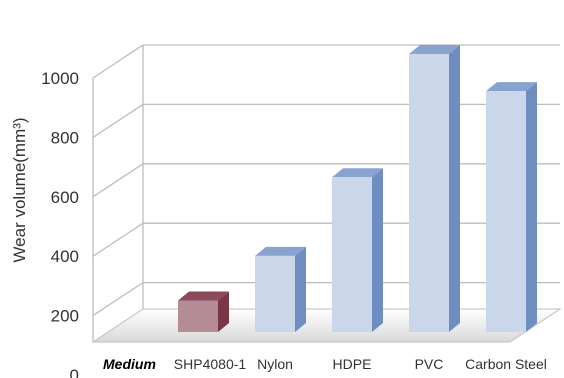  I want to click on brand-prefix-label: Medium, so click(129, 364).